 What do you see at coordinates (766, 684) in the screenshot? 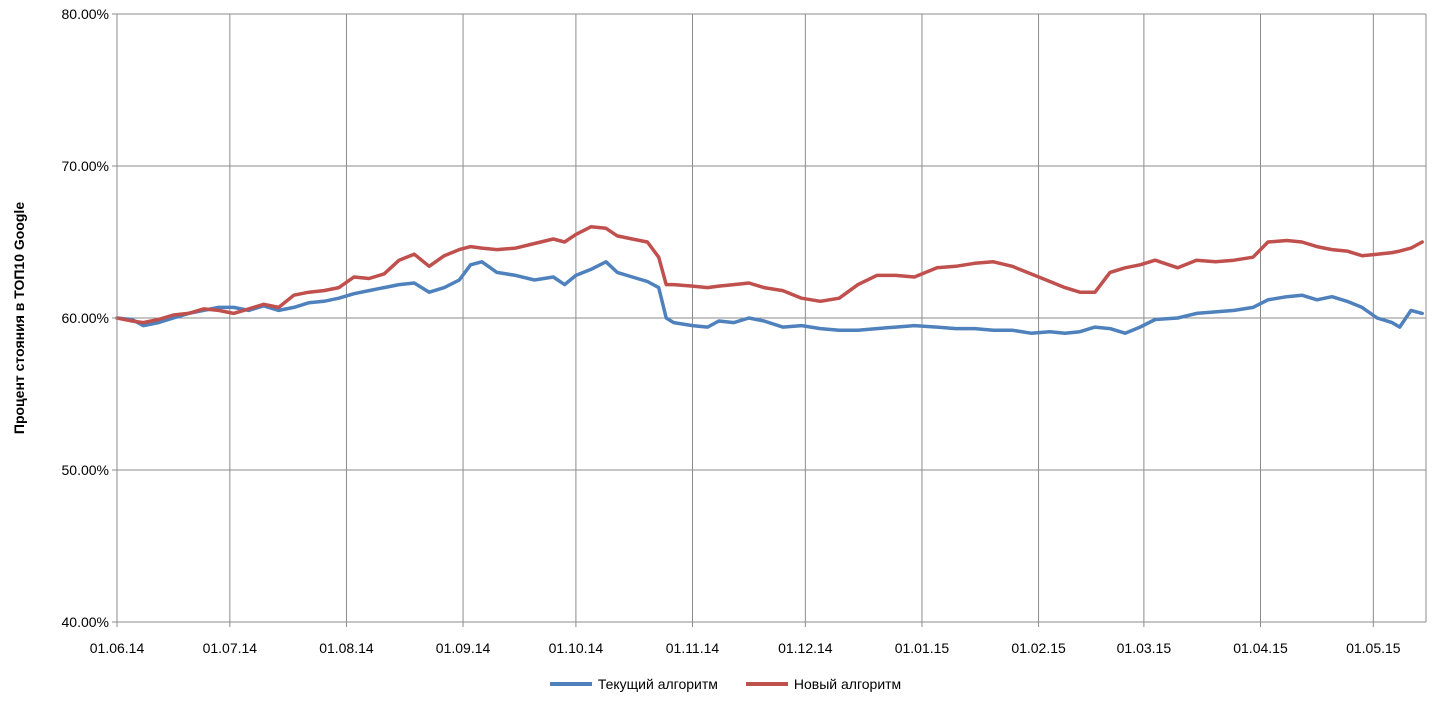
I see `legend-swatch-new` at bounding box center [766, 684].